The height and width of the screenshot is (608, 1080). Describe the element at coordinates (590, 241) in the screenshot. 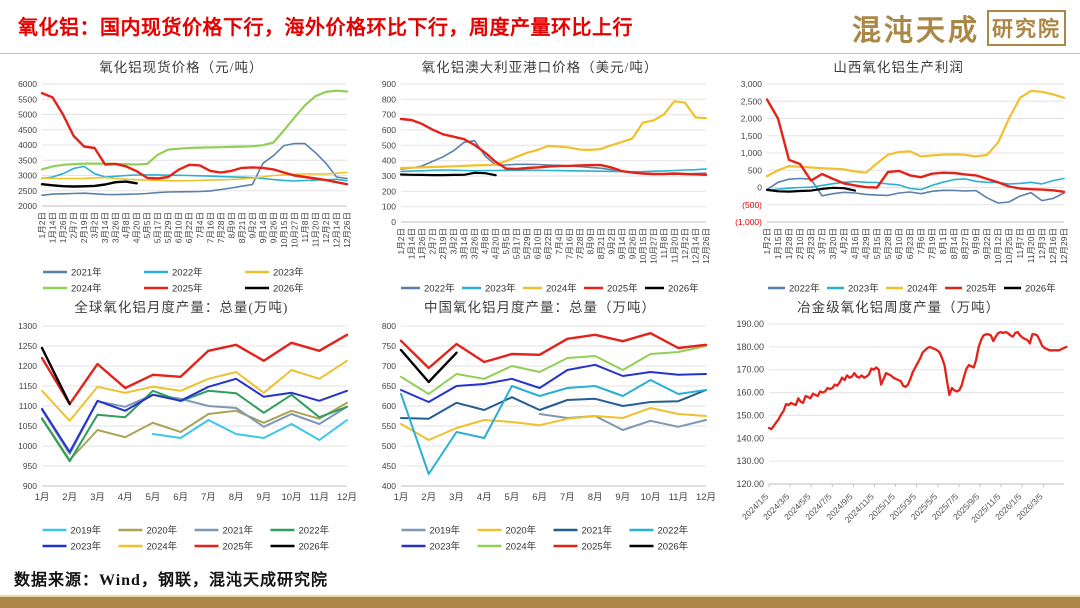

I see `svg-text: 8月9日` at that location.